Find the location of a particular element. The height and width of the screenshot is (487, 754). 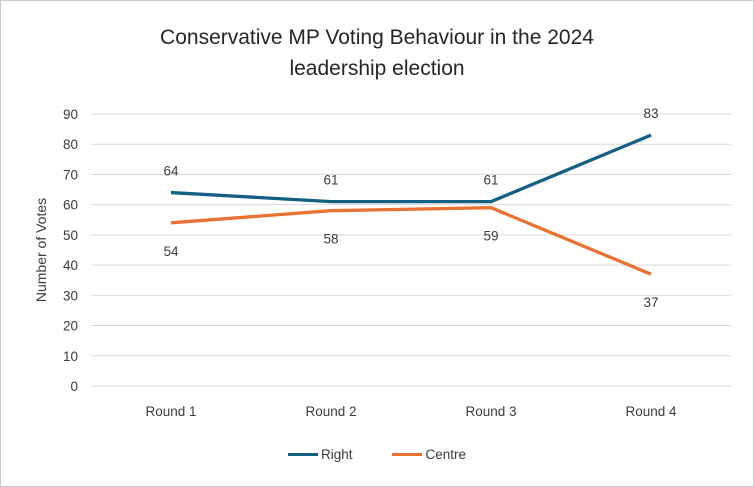

y-tick-label: 20 is located at coordinates (70, 326).